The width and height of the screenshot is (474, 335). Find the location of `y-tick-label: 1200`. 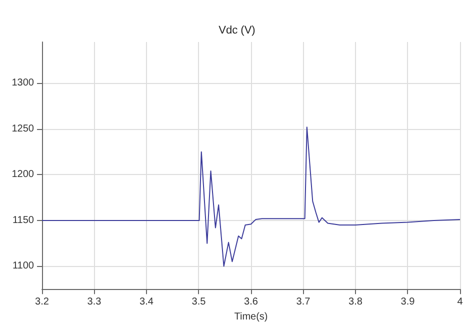

y-tick-label: 1200 is located at coordinates (23, 174).